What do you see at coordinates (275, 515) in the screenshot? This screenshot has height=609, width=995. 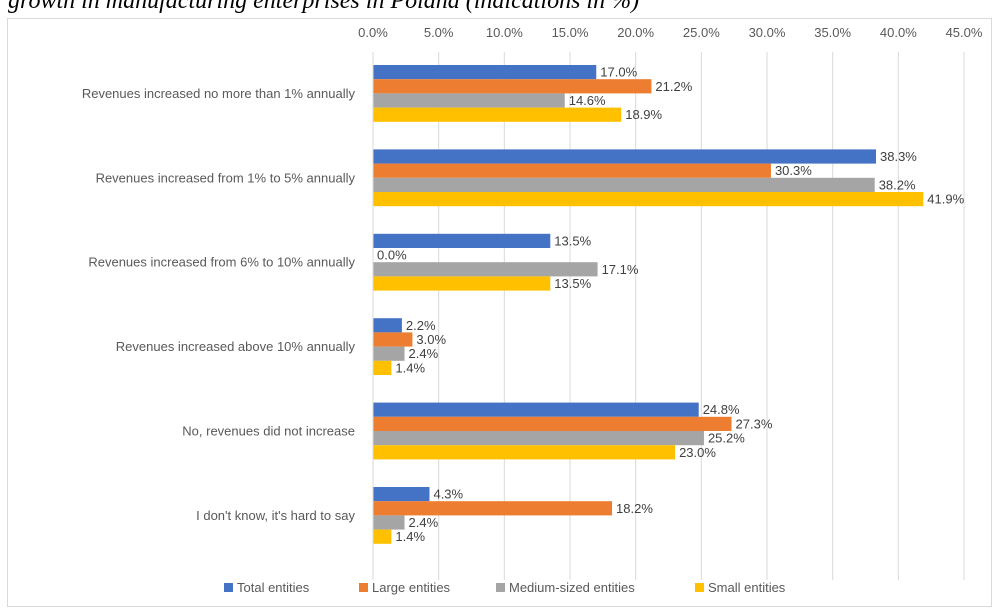 I see `category-label: I don't know, it's hard to say` at bounding box center [275, 515].